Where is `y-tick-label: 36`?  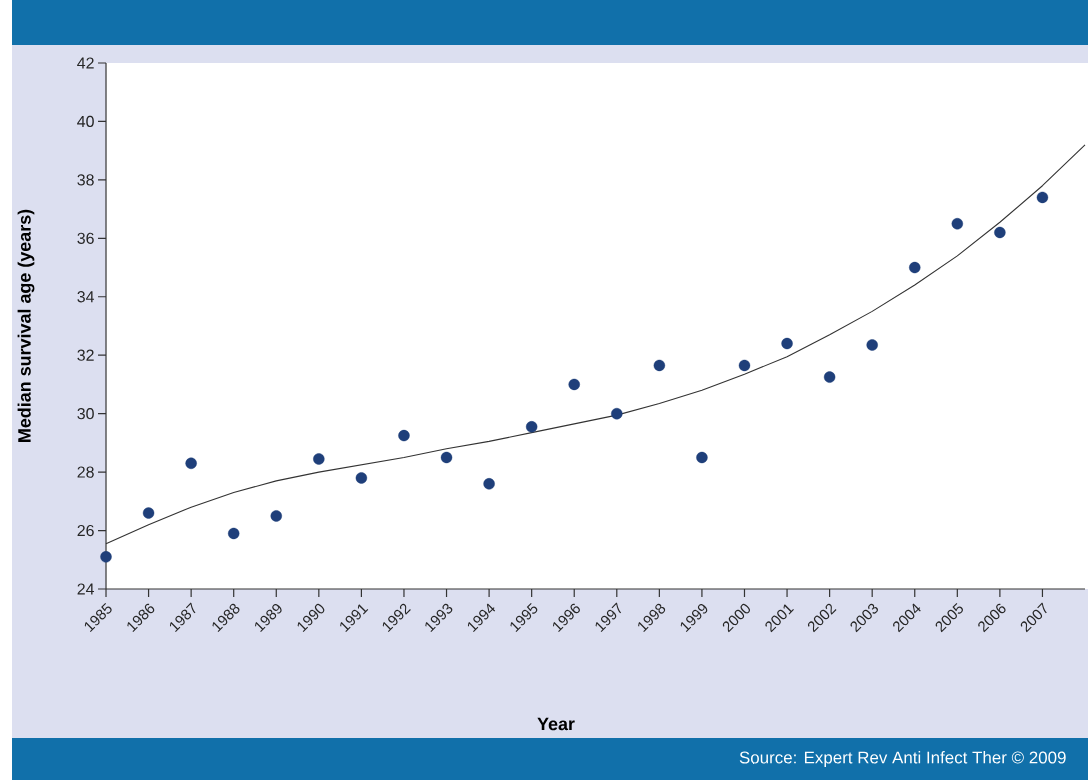
y-tick-label: 36 is located at coordinates (85, 238).